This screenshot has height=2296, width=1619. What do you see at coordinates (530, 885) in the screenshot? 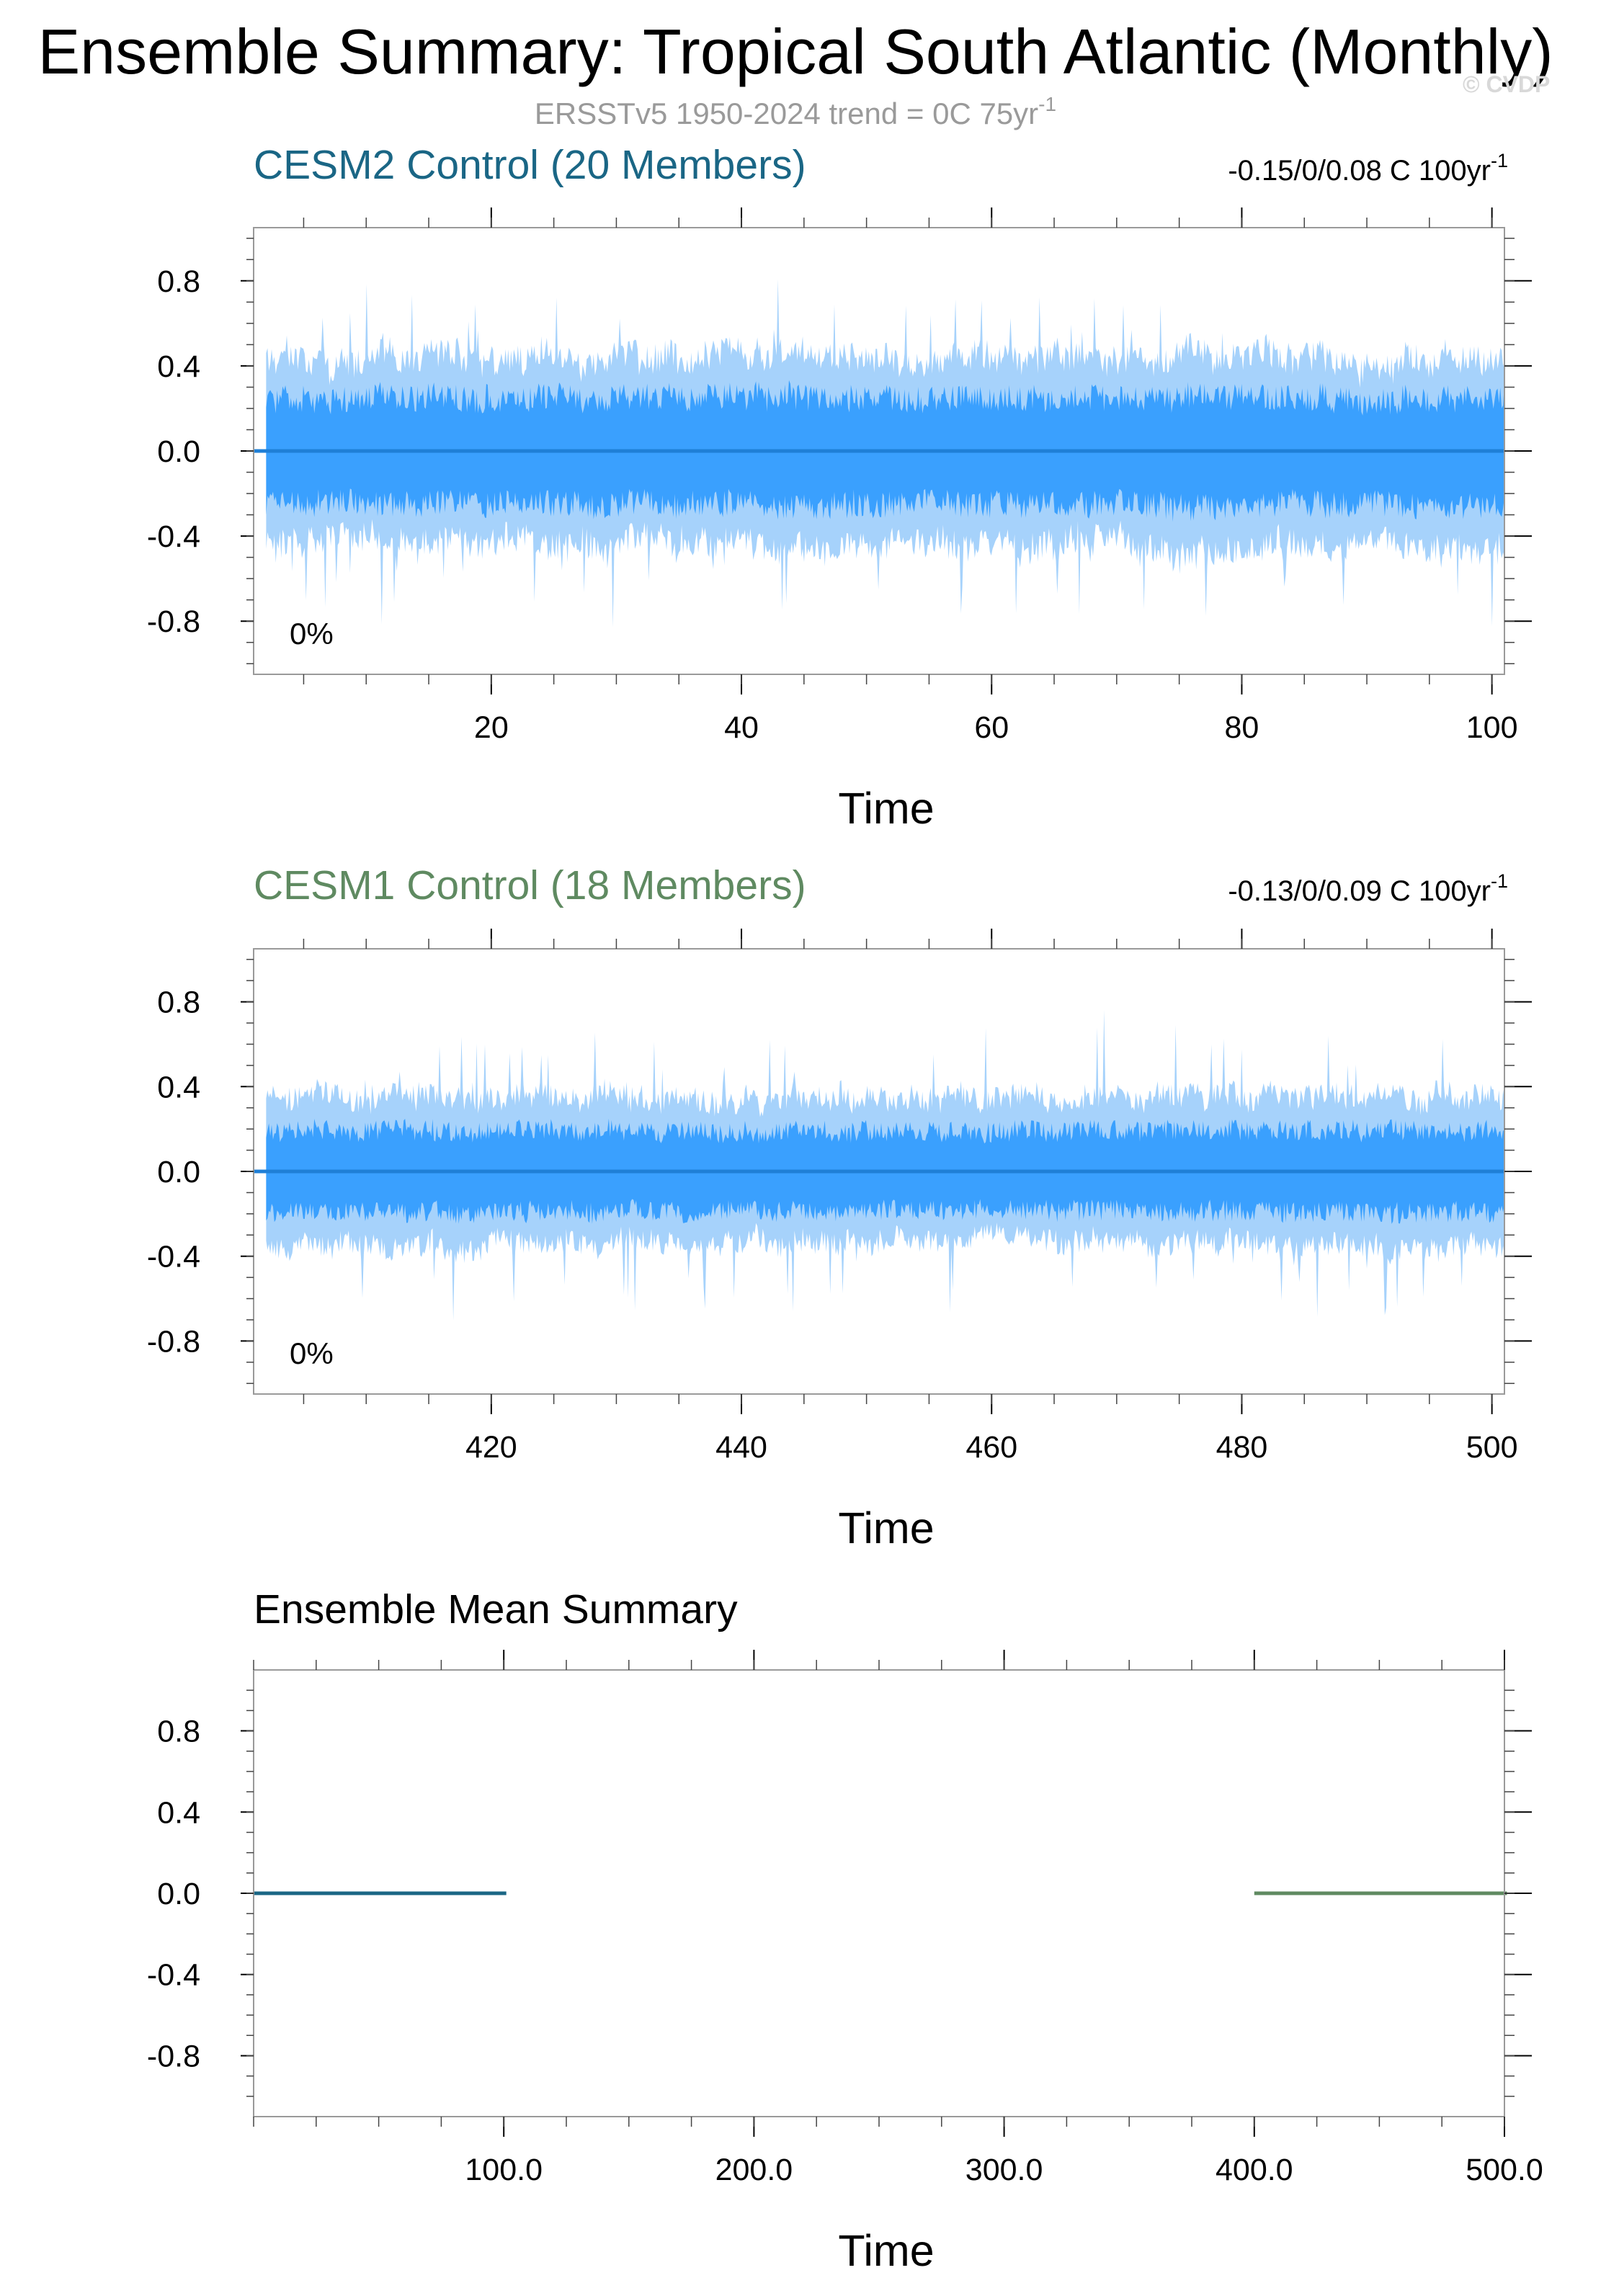
I see `p1-panel-title: CESM1 Control (18 Members)` at bounding box center [530, 885].